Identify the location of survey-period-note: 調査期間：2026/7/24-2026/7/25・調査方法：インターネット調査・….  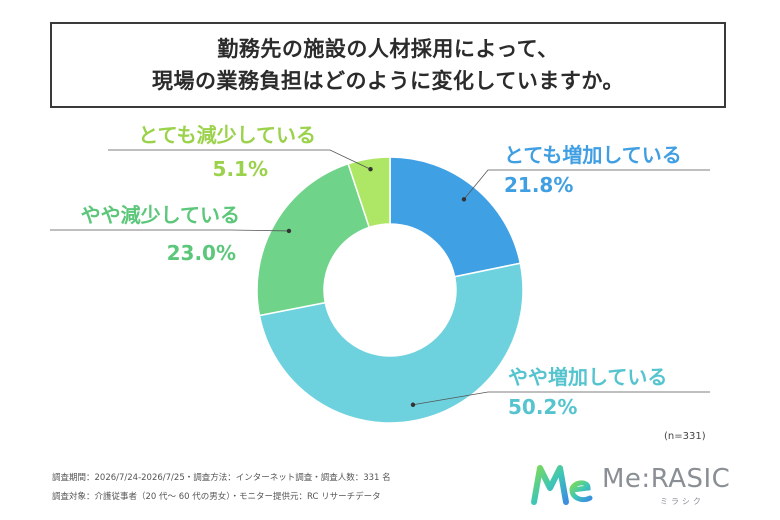
(221, 478).